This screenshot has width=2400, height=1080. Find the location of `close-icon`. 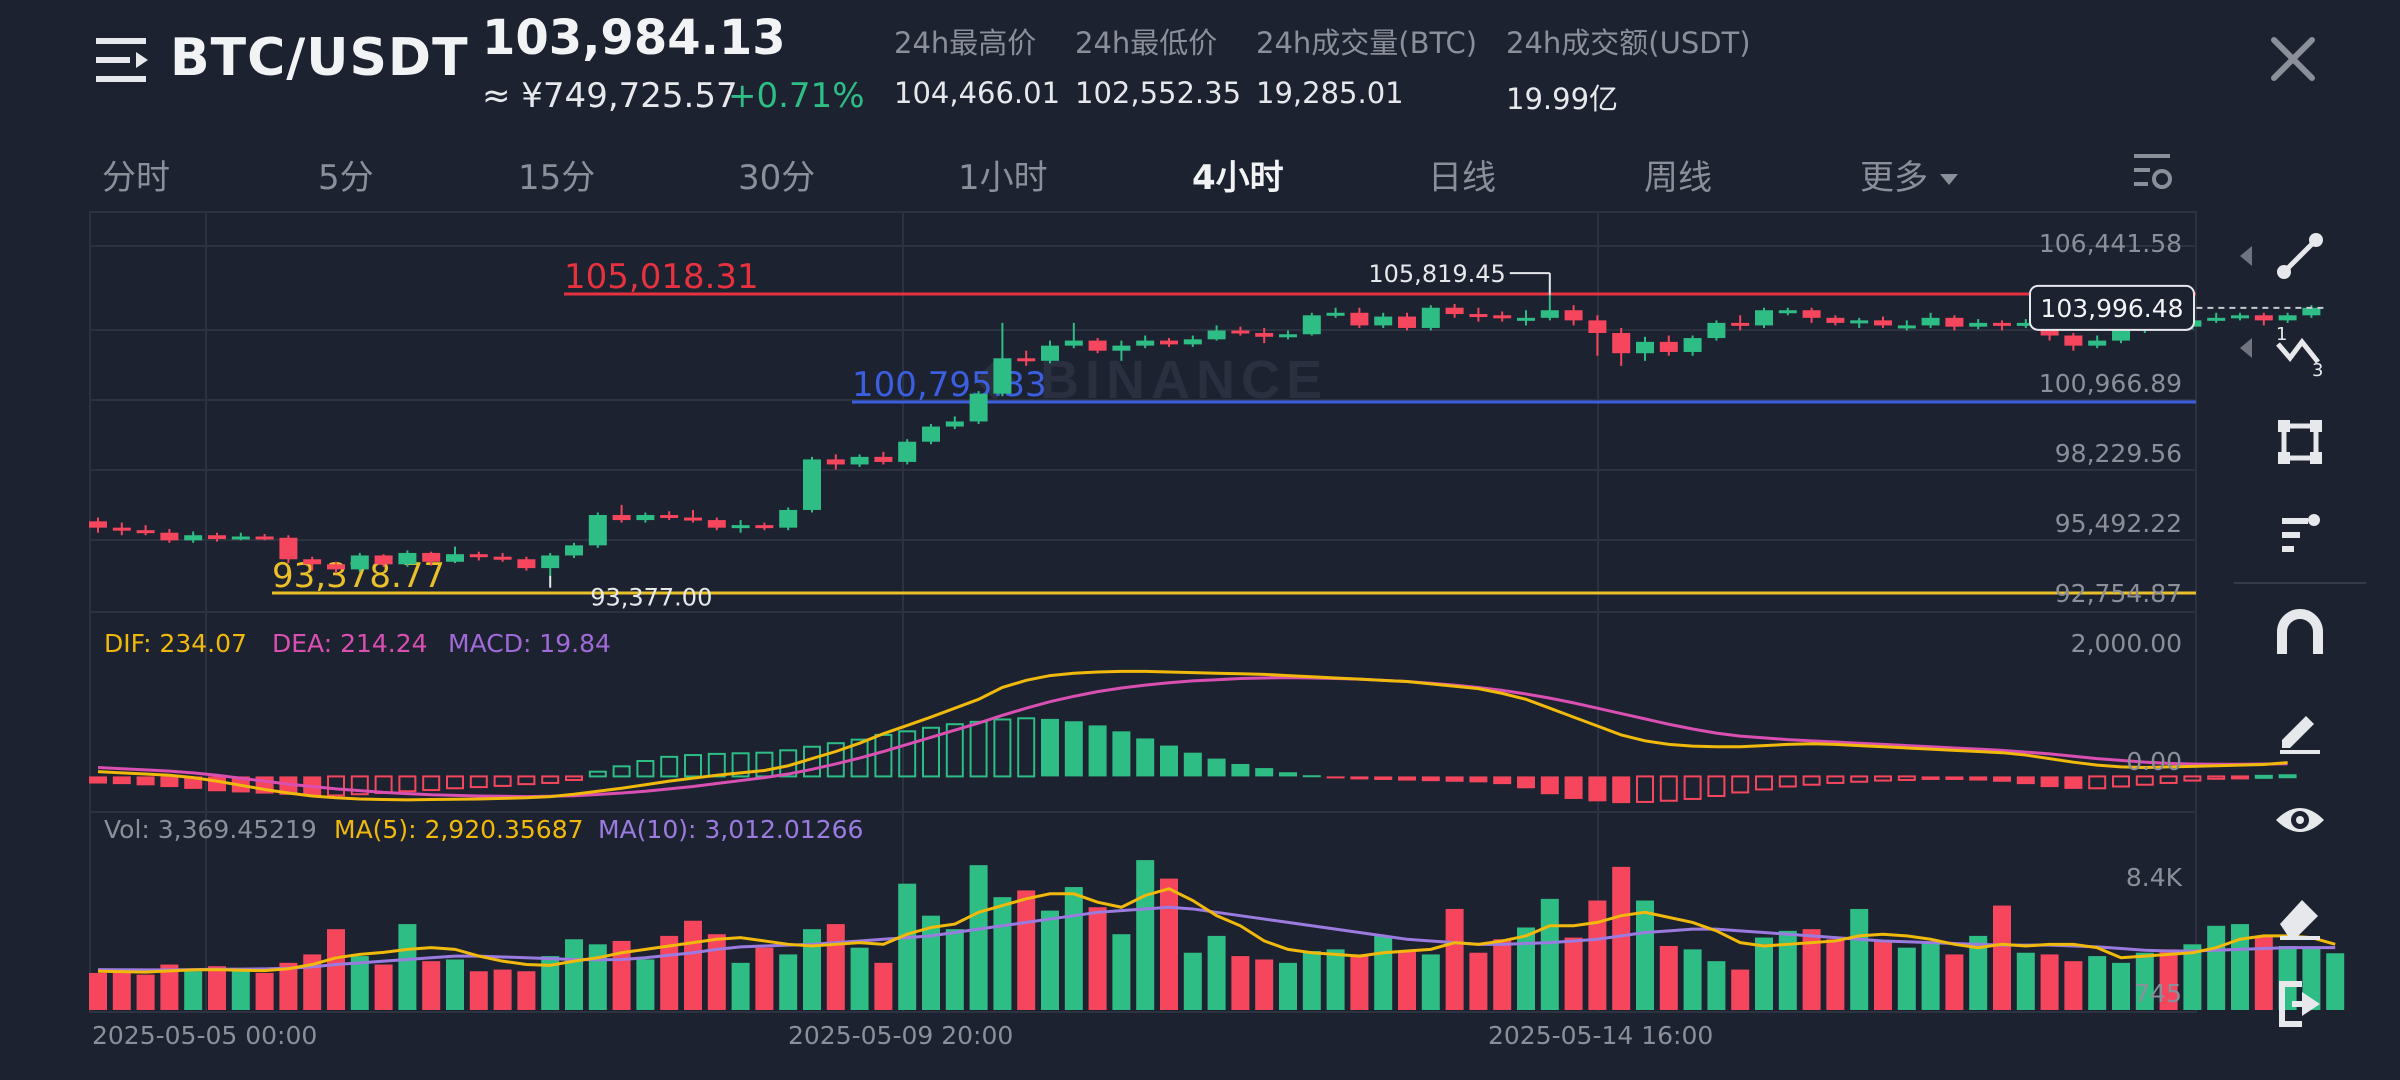

close-icon is located at coordinates (2293, 59).